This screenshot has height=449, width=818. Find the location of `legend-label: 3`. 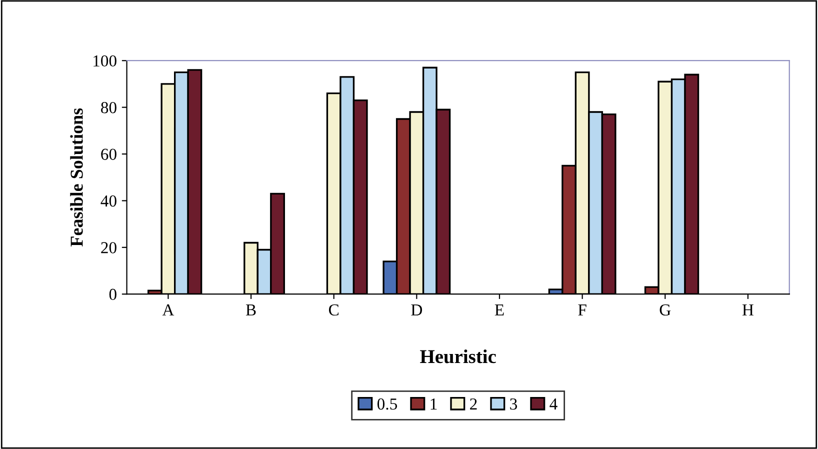

legend-label: 3 is located at coordinates (514, 404).